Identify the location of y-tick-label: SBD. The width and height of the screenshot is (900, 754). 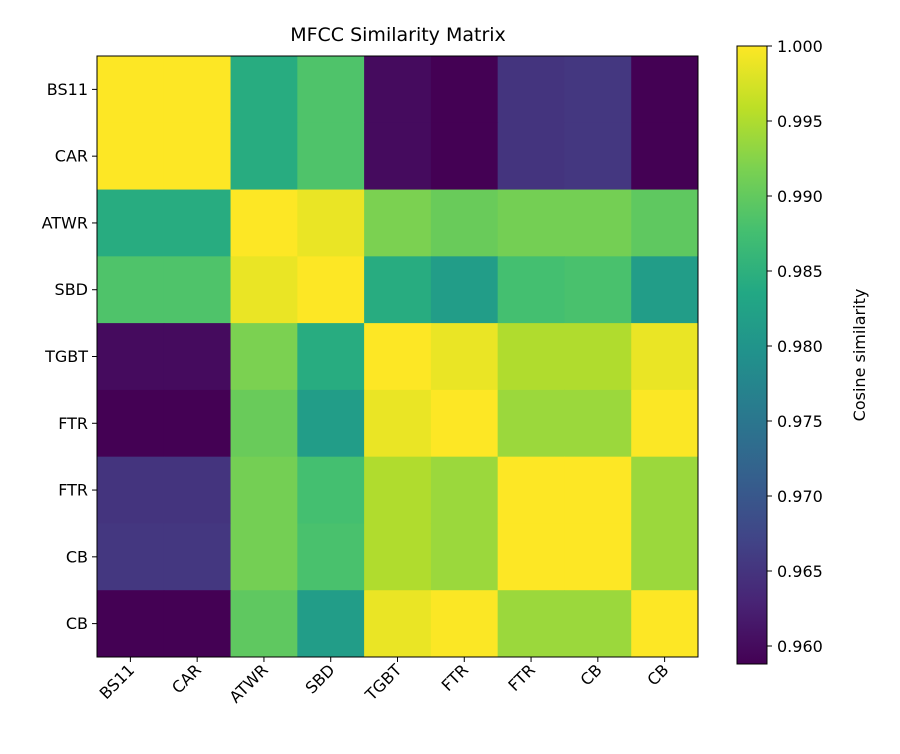
(71, 289).